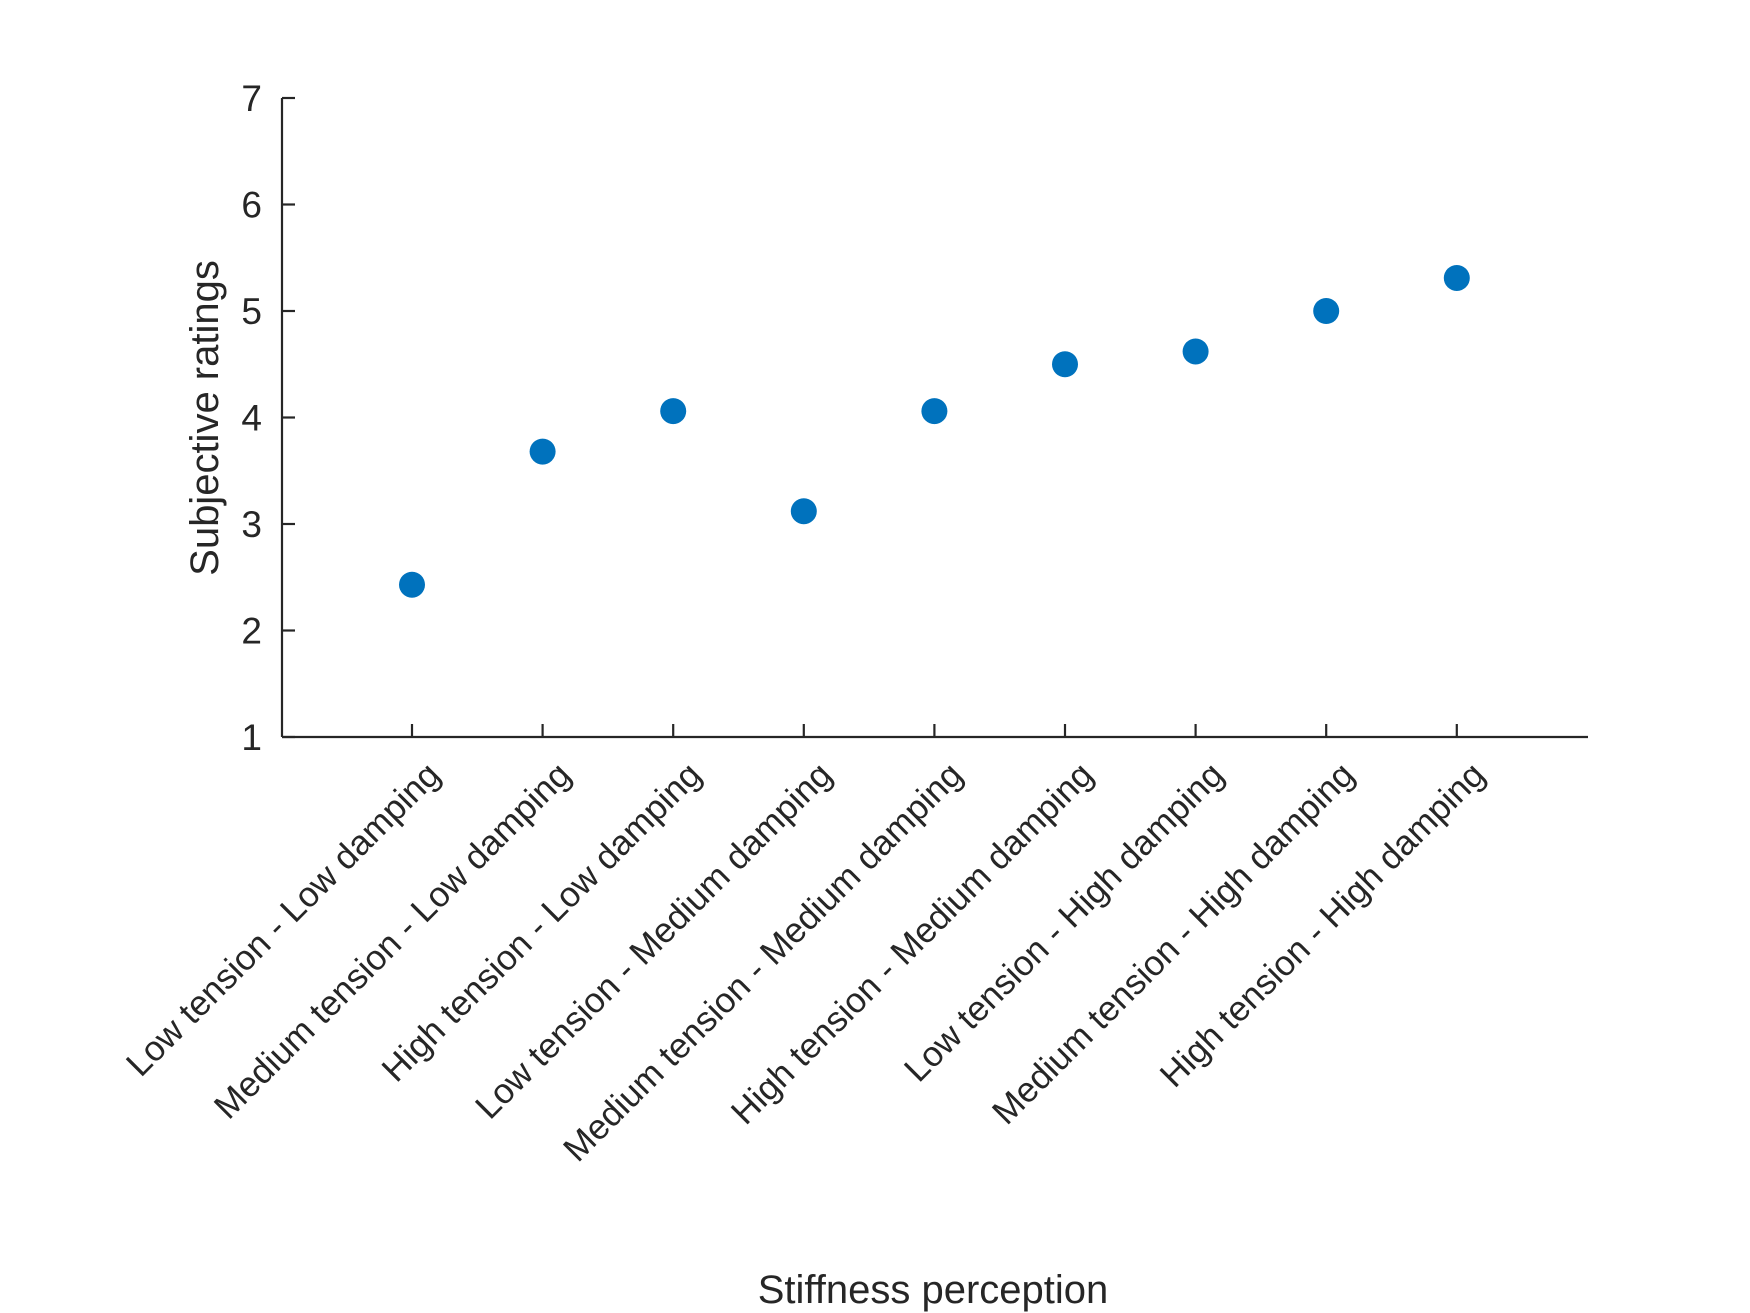 The image size is (1750, 1313). What do you see at coordinates (251, 418) in the screenshot?
I see `y-tick-label: 4` at bounding box center [251, 418].